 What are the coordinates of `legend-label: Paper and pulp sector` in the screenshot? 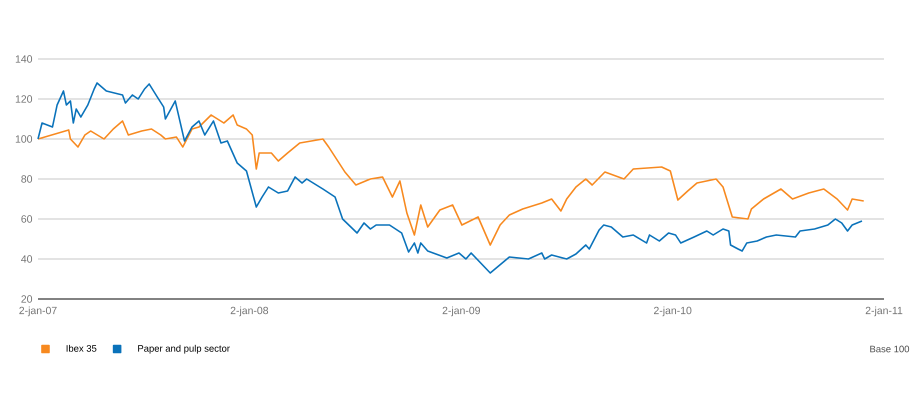 It's located at (184, 349).